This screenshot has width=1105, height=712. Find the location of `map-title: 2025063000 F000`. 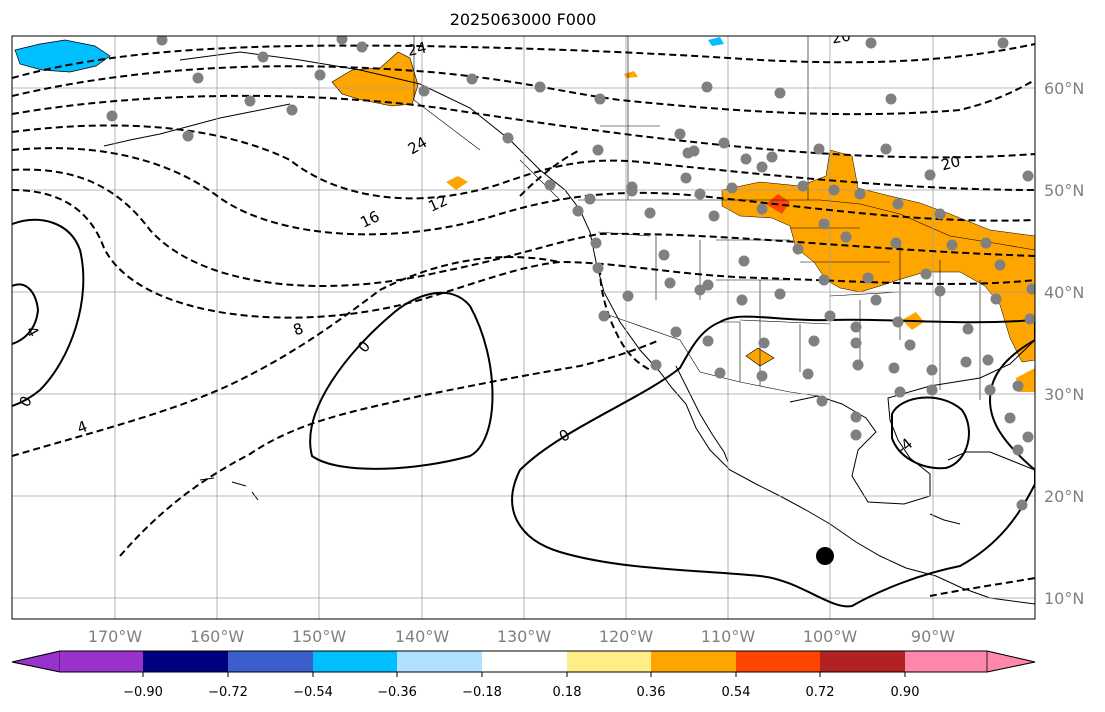

map-title: 2025063000 F000 is located at coordinates (523, 19).